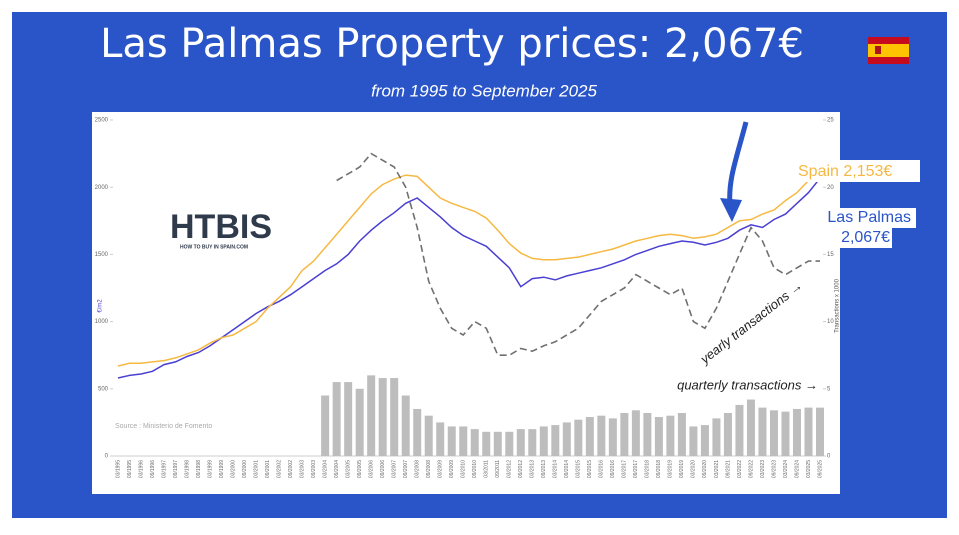  What do you see at coordinates (164, 469) in the screenshot?
I see `x-tick-label: 03/1997` at bounding box center [164, 469].